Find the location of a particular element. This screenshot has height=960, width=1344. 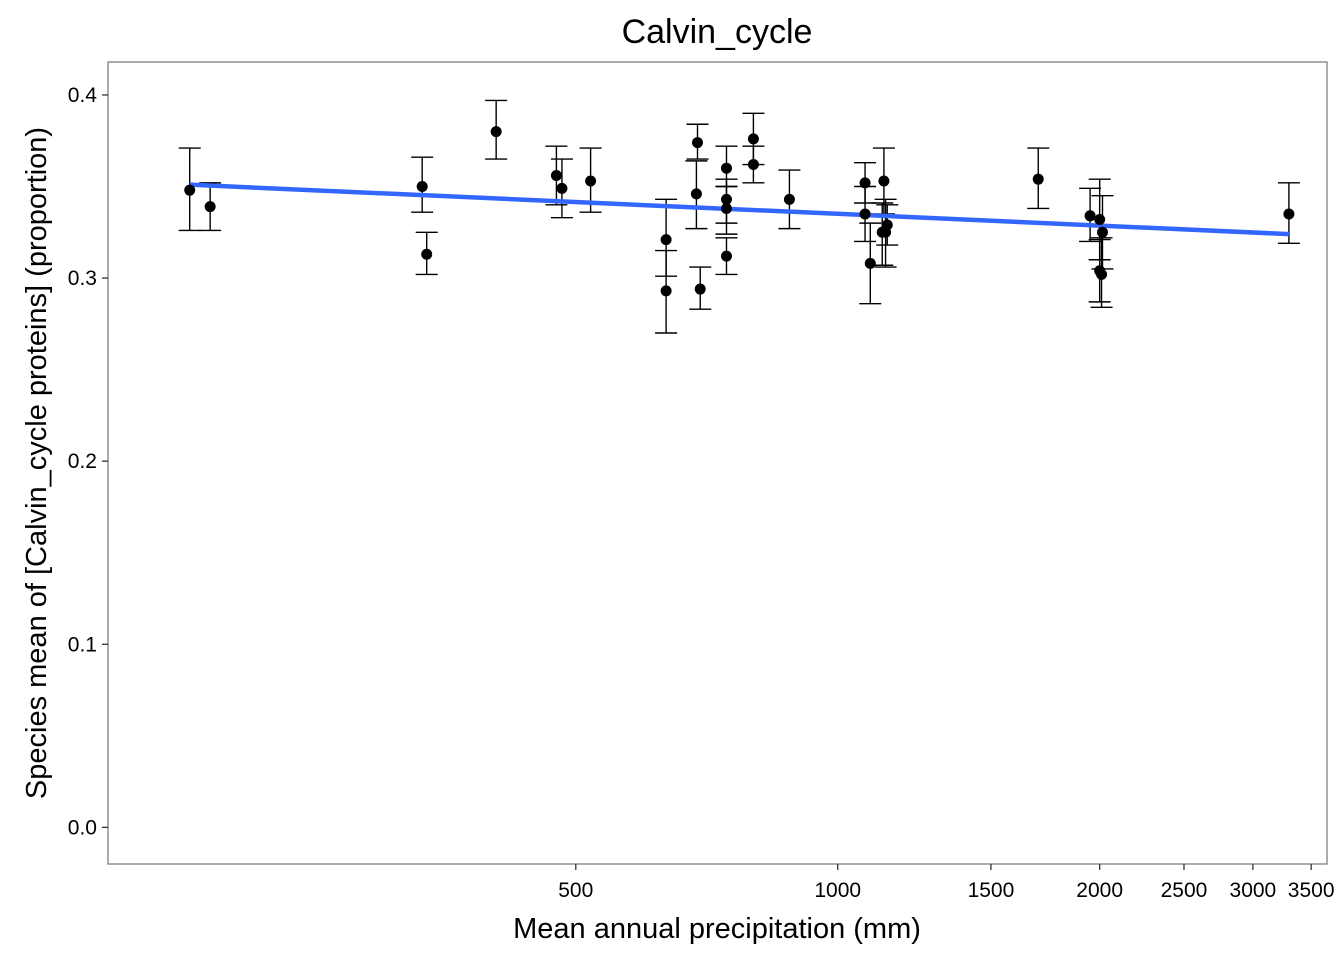

x-axis-label: Mean annual precipitation (mm) is located at coordinates (717, 929).